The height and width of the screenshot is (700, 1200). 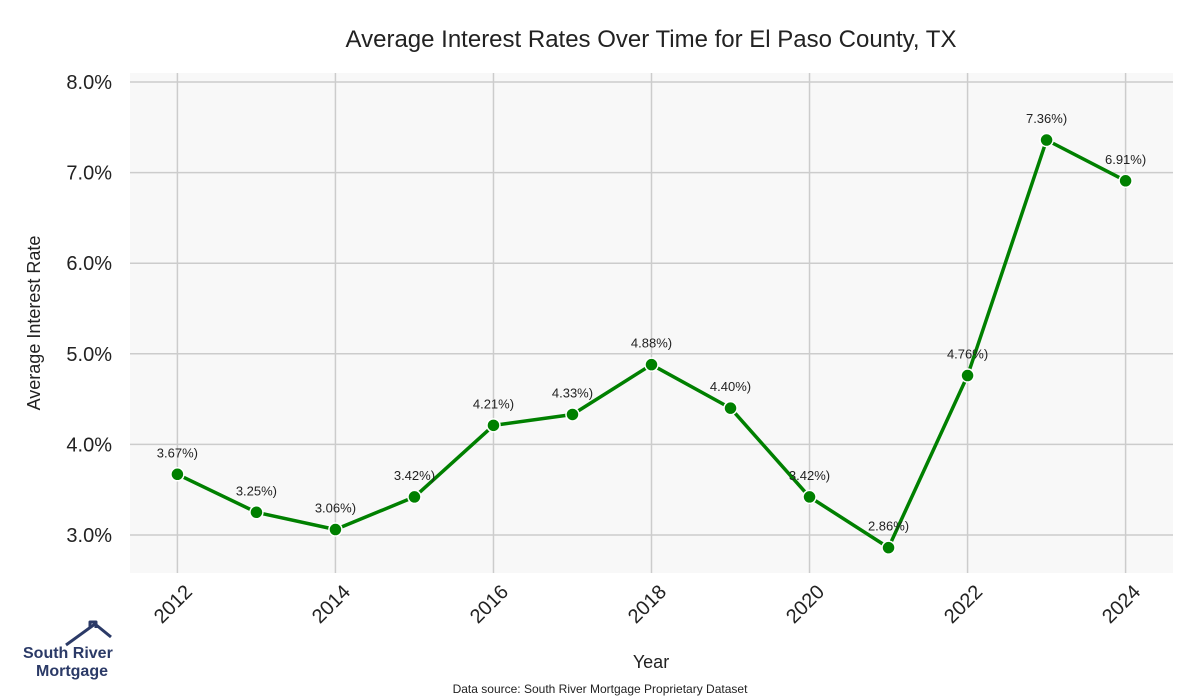 I want to click on data-label: 6.91%), so click(x=1125, y=159).